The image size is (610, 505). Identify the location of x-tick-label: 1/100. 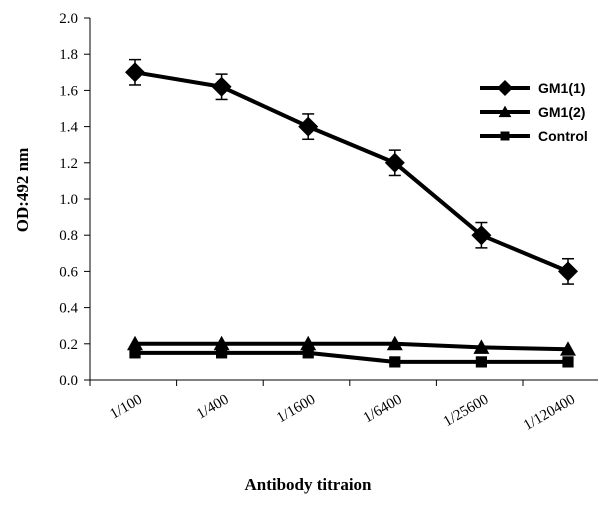
(126, 407).